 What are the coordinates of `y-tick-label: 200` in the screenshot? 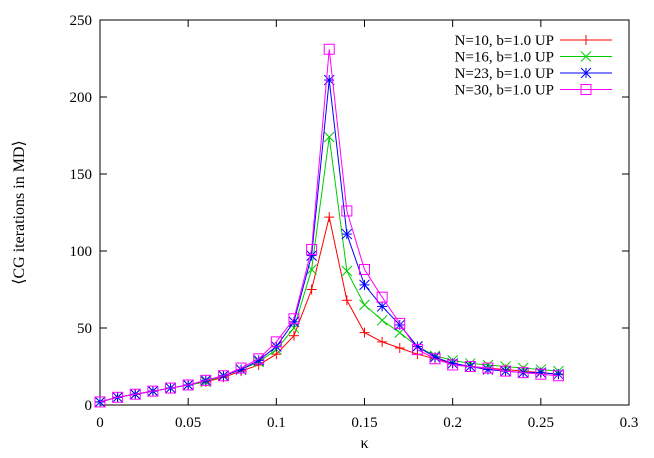 It's located at (81, 98).